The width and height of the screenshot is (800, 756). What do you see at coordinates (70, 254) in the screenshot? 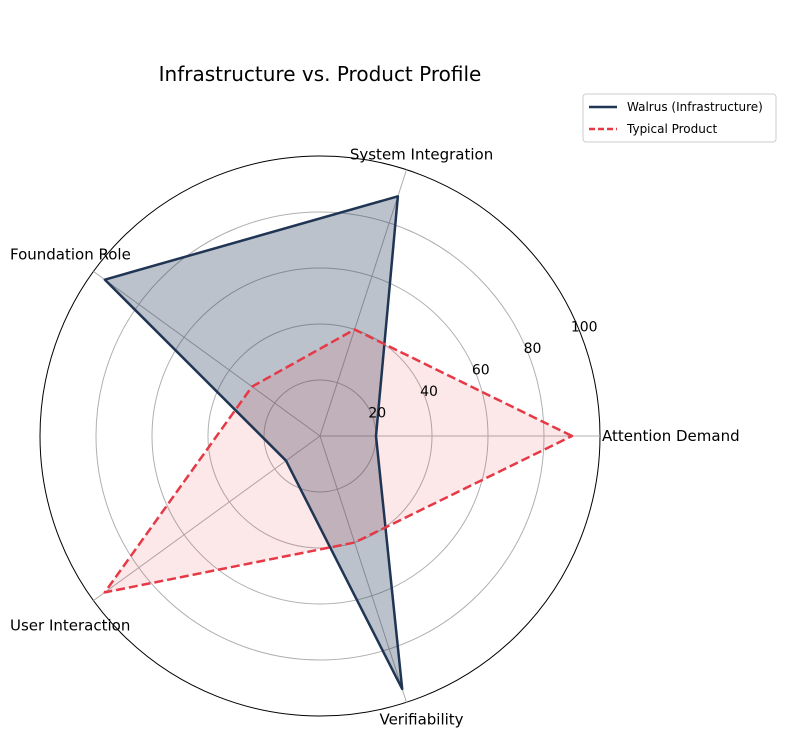
I see `axis-label: Foundation Role` at bounding box center [70, 254].